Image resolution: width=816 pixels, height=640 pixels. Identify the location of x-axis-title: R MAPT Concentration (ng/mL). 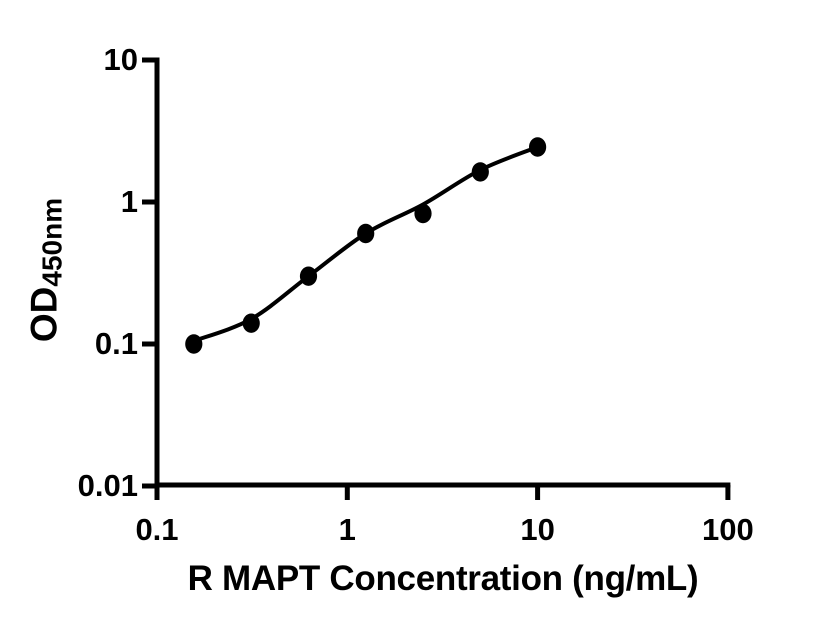
(443, 578).